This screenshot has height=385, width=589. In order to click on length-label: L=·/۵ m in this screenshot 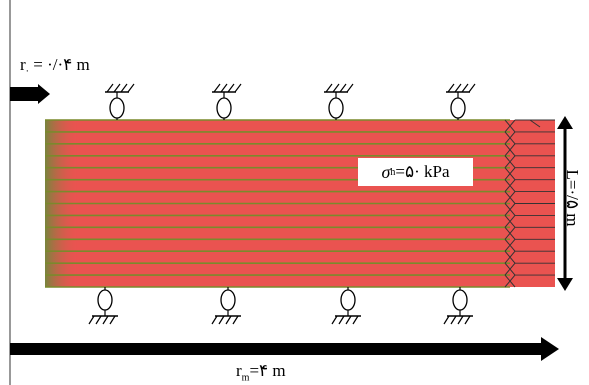, I will do `click(572, 198)`.